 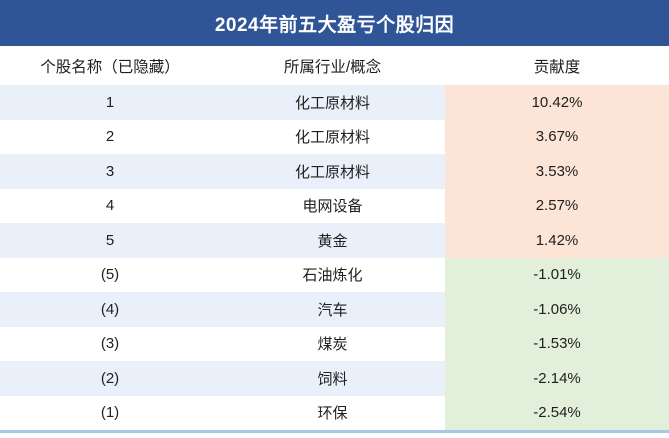 What do you see at coordinates (557, 136) in the screenshot?
I see `contribution-cell: 3.67%` at bounding box center [557, 136].